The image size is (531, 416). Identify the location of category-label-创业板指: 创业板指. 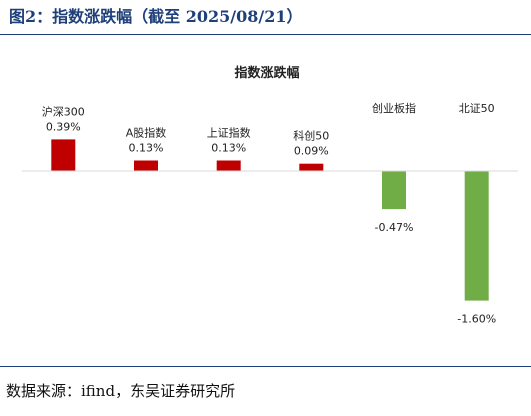
(394, 108).